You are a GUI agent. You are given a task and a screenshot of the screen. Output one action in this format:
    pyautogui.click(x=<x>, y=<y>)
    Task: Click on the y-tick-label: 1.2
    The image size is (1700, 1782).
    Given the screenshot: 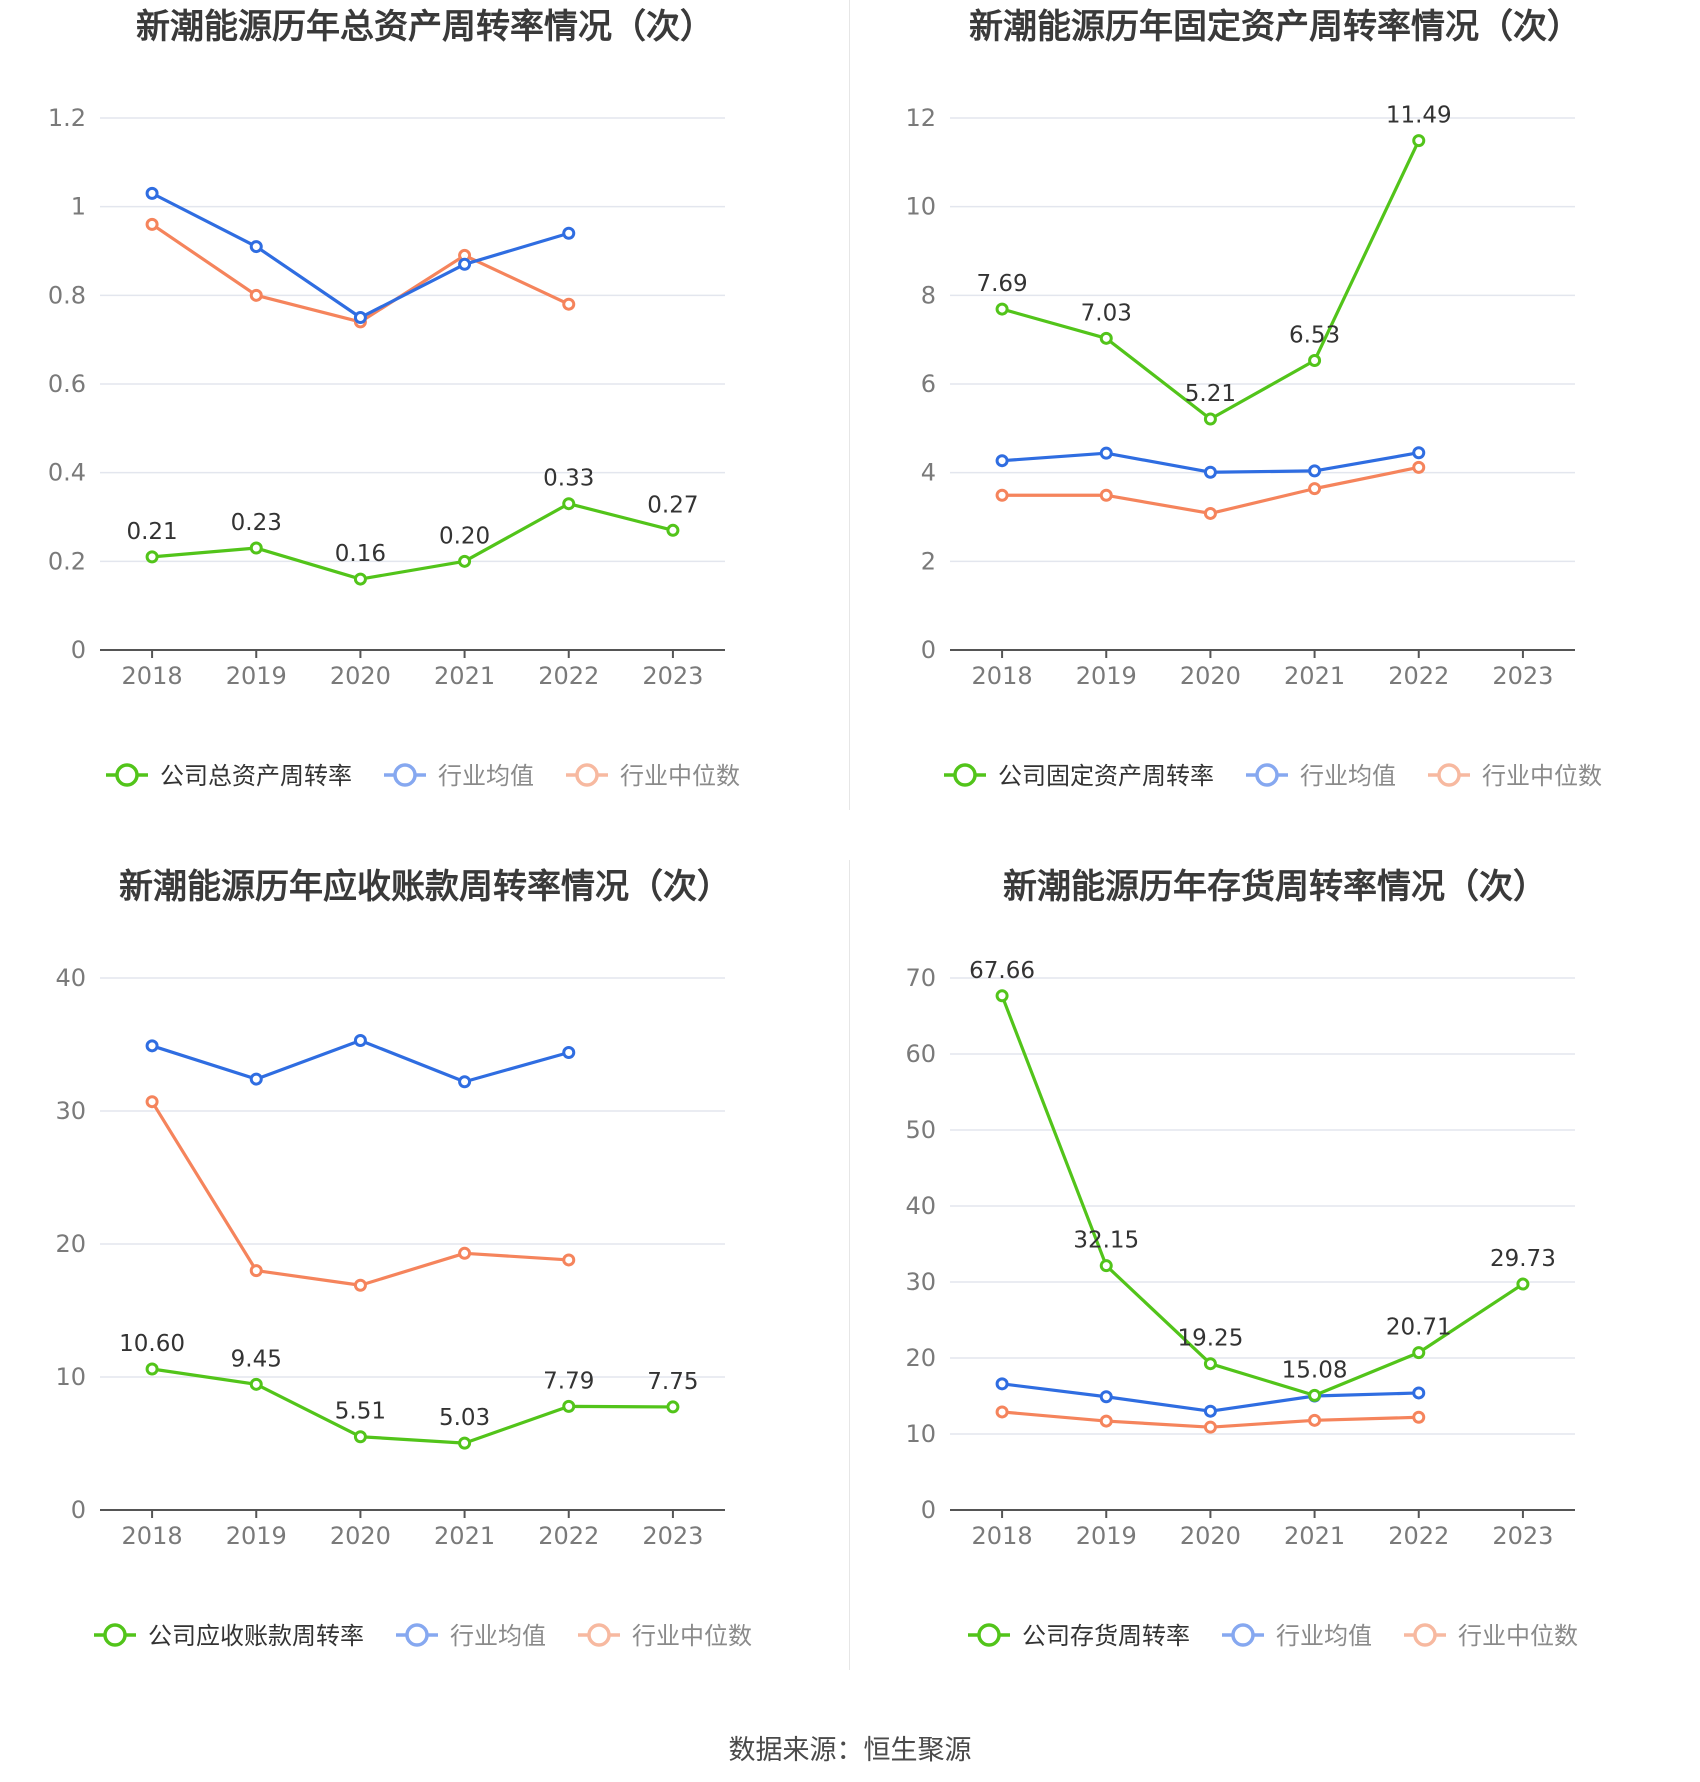 What is the action you would take?
    pyautogui.click(x=67, y=118)
    